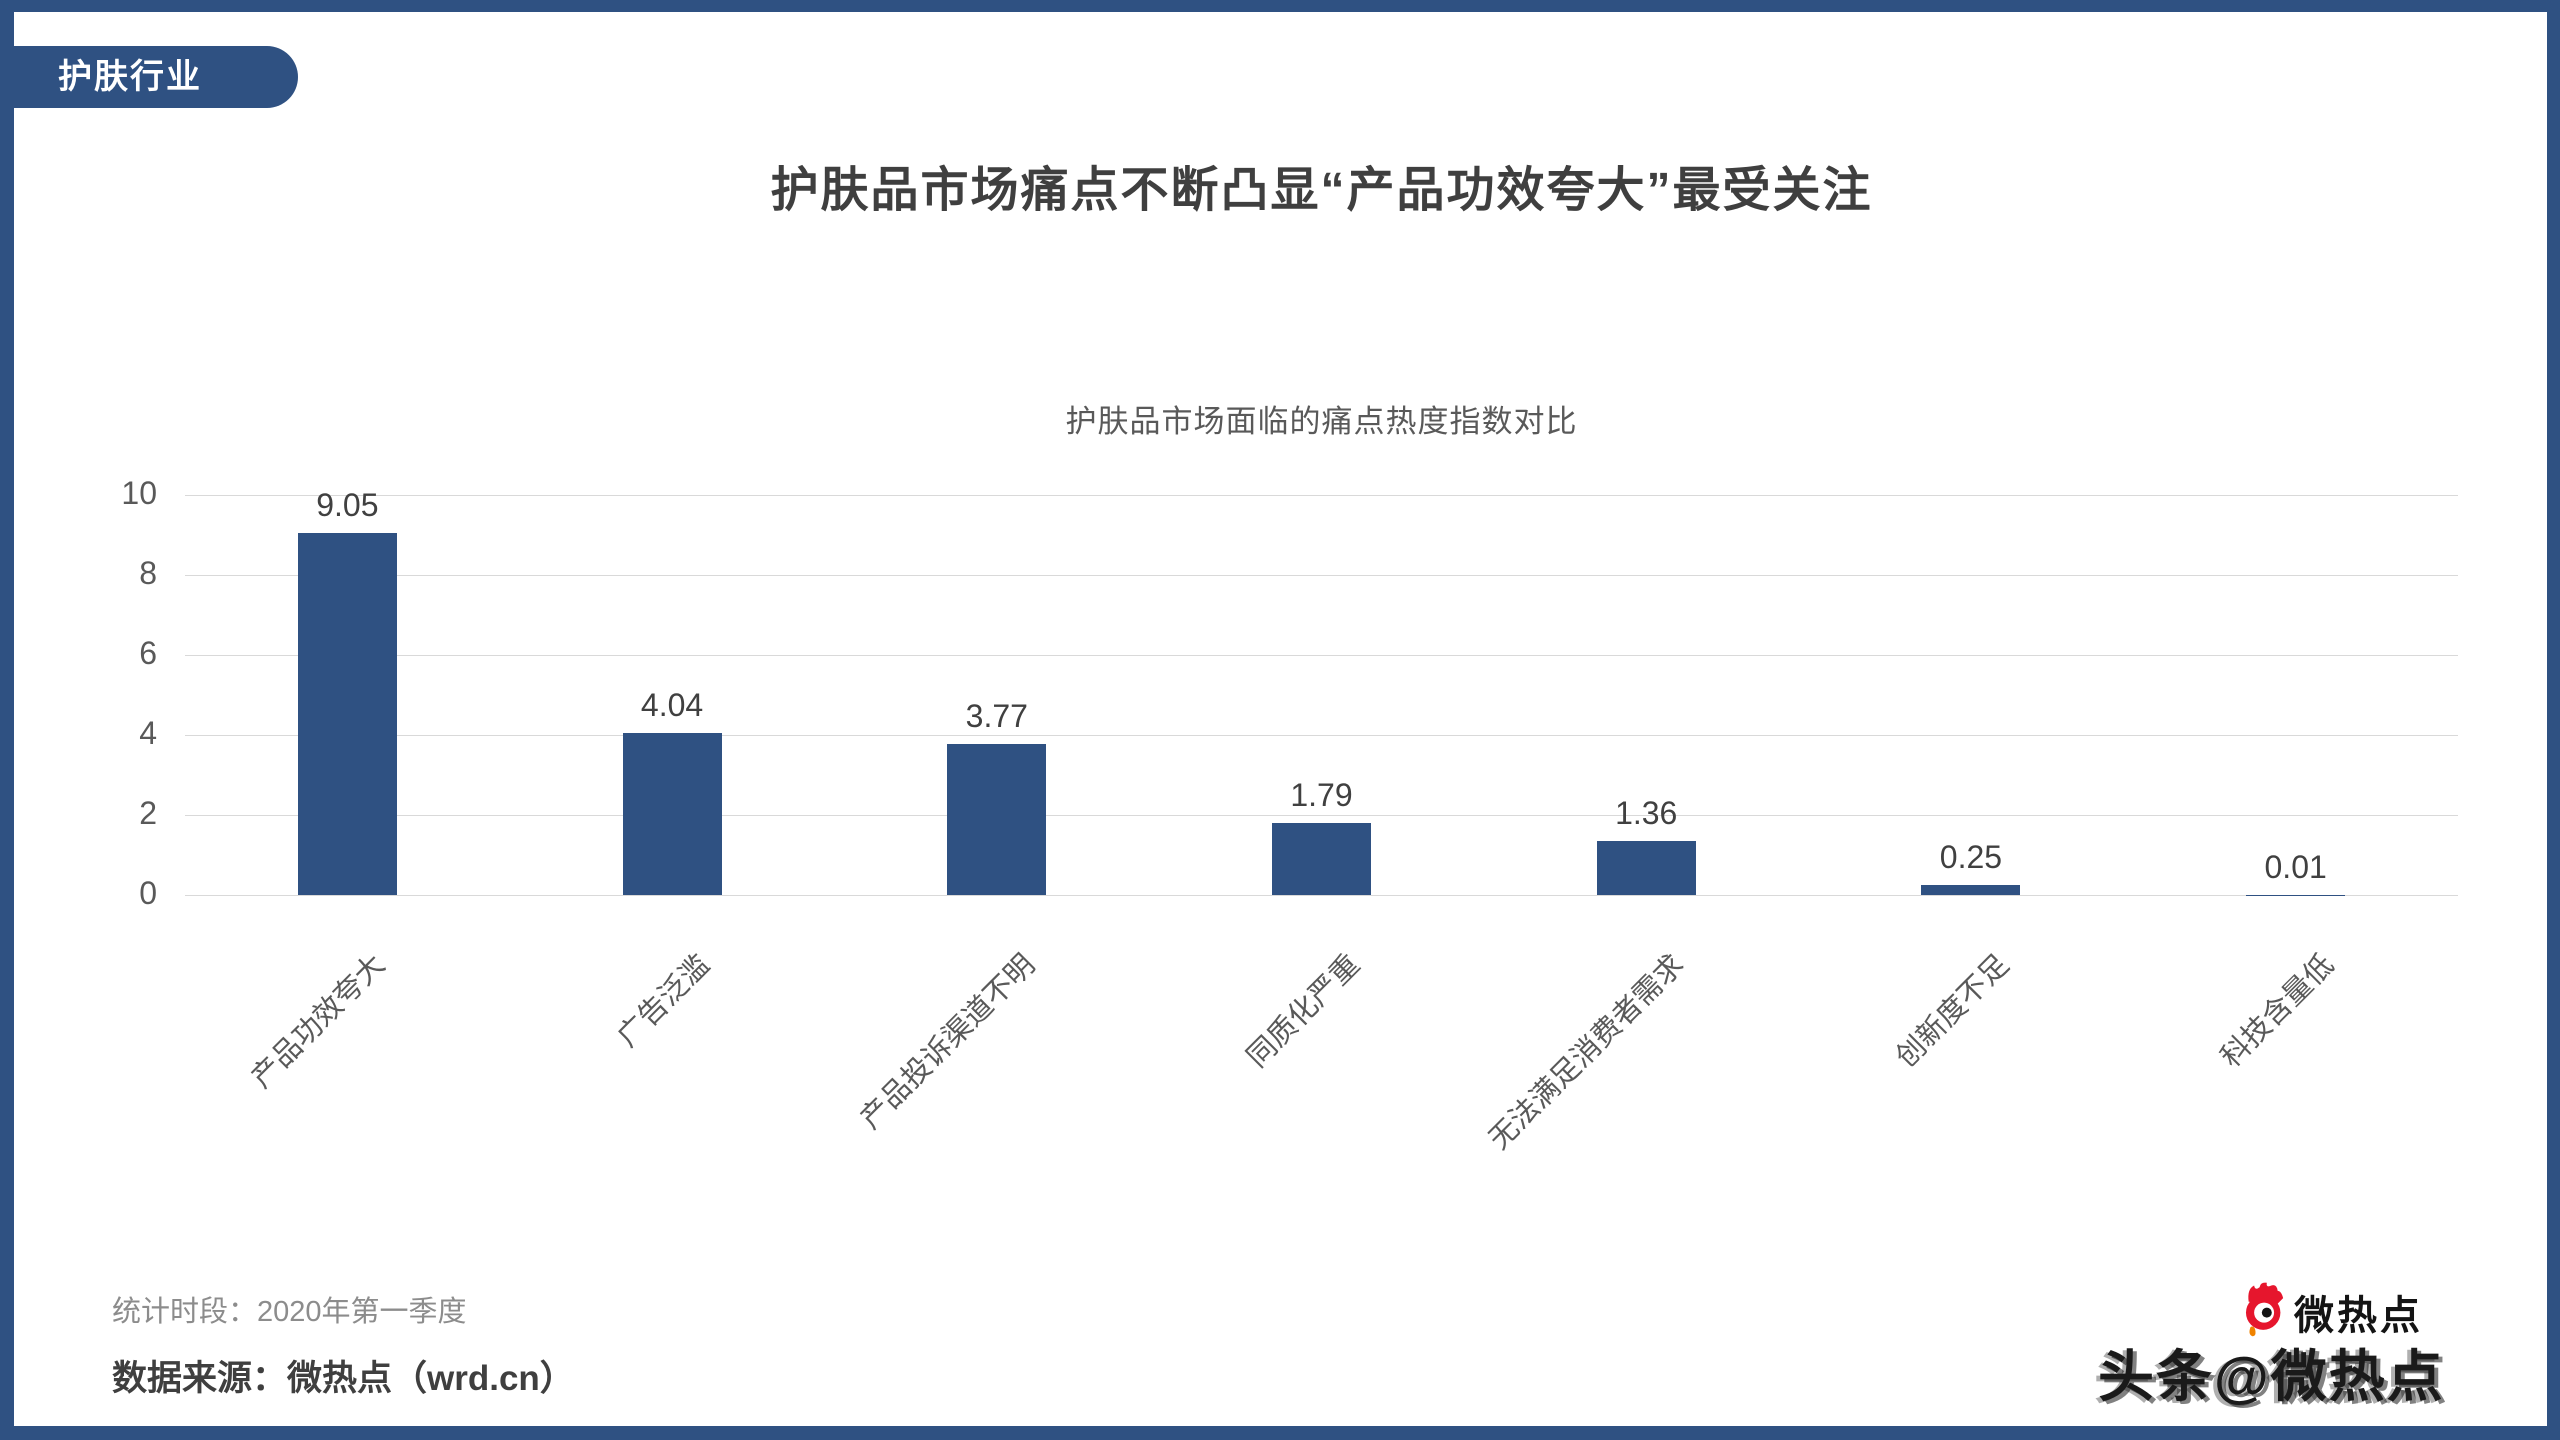 This screenshot has width=2560, height=1440. What do you see at coordinates (672, 705) in the screenshot?
I see `bar-value-label: 4.04` at bounding box center [672, 705].